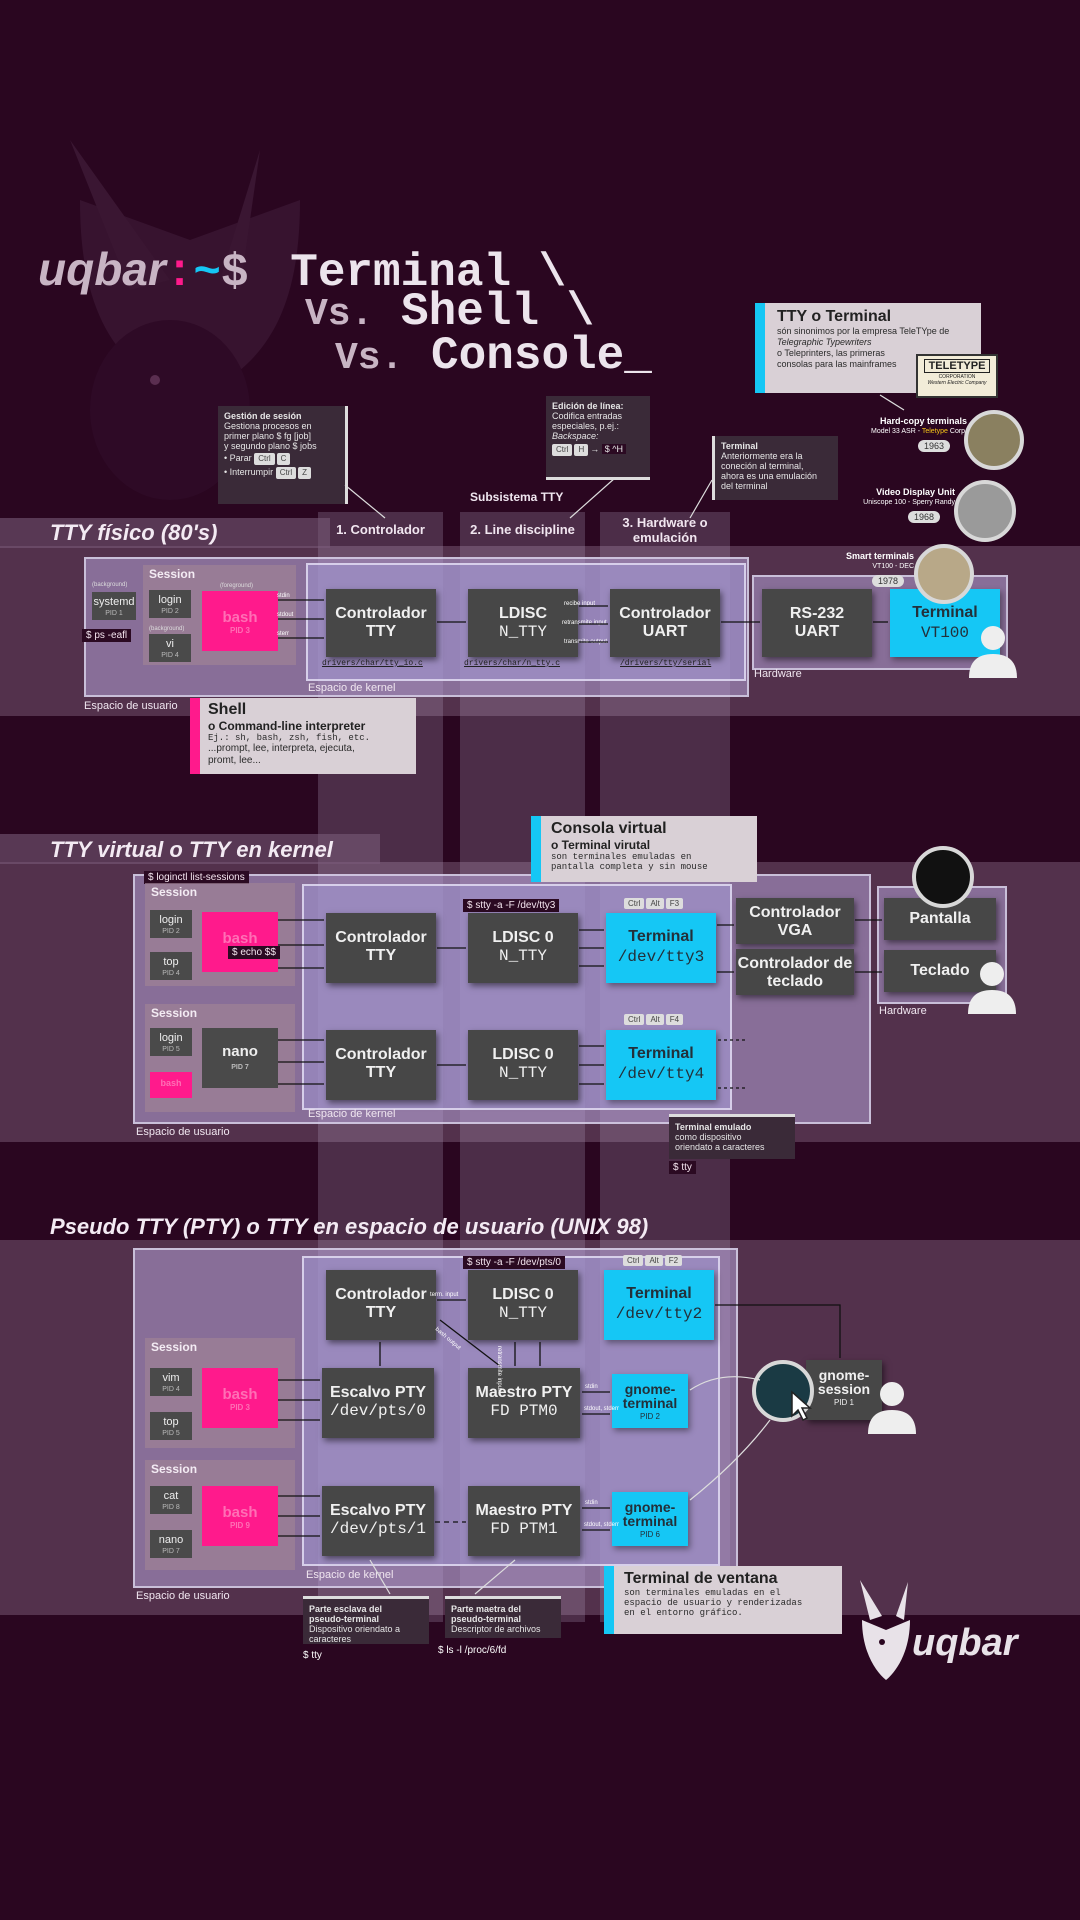  I want to click on tty-controller-physical: Controlador TTY, so click(381, 623).